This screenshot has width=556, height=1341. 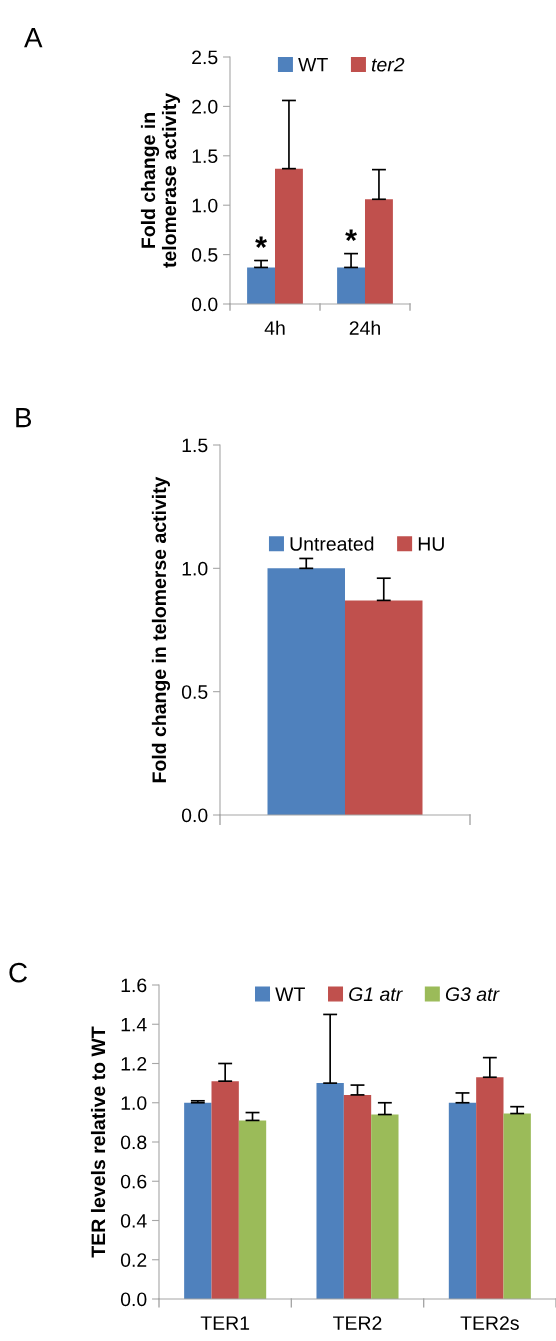 I want to click on y-axis-title: Fold change in telomerse activity, so click(x=161, y=629).